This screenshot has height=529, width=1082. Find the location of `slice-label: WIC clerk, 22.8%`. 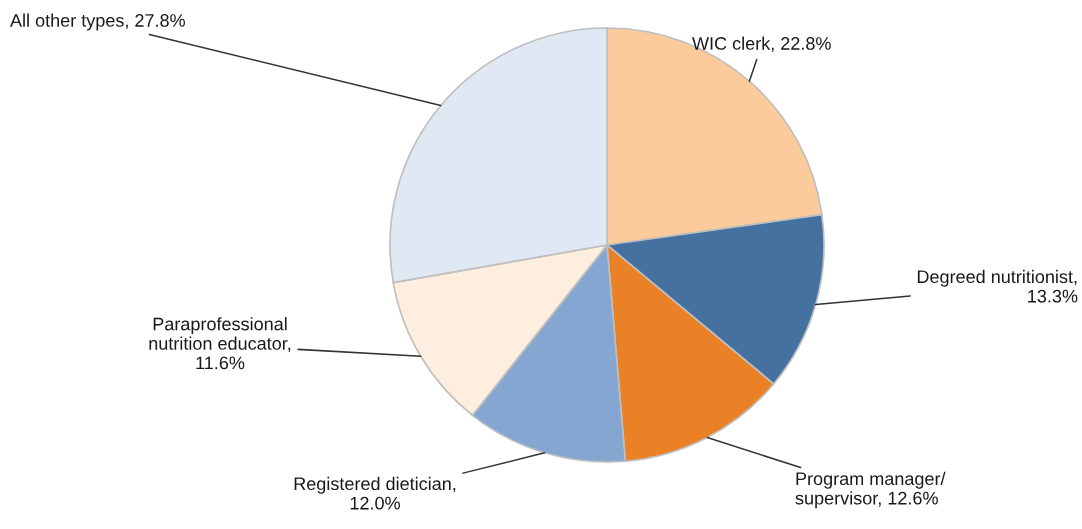

slice-label: WIC clerk, 22.8% is located at coordinates (761, 44).